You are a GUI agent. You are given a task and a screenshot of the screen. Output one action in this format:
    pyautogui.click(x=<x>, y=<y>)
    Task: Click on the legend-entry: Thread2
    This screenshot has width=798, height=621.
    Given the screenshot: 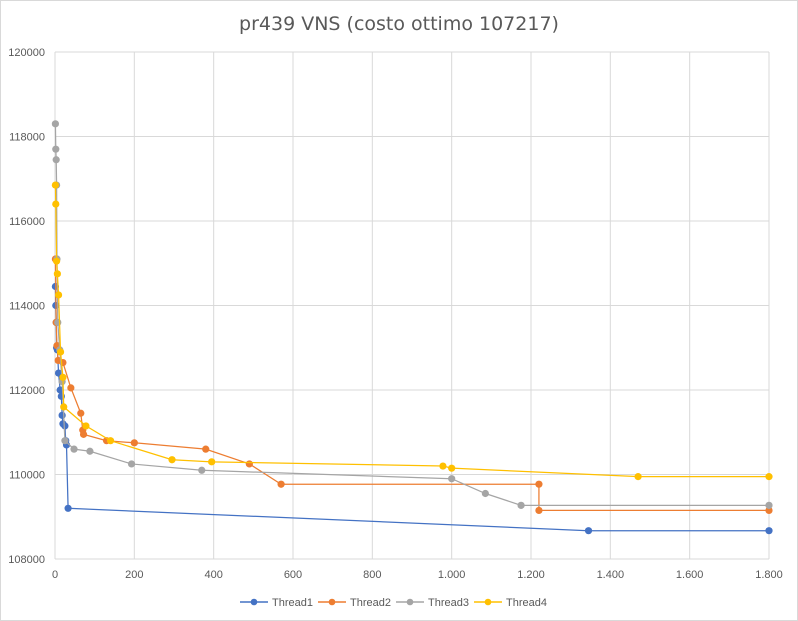 What is the action you would take?
    pyautogui.click(x=354, y=603)
    